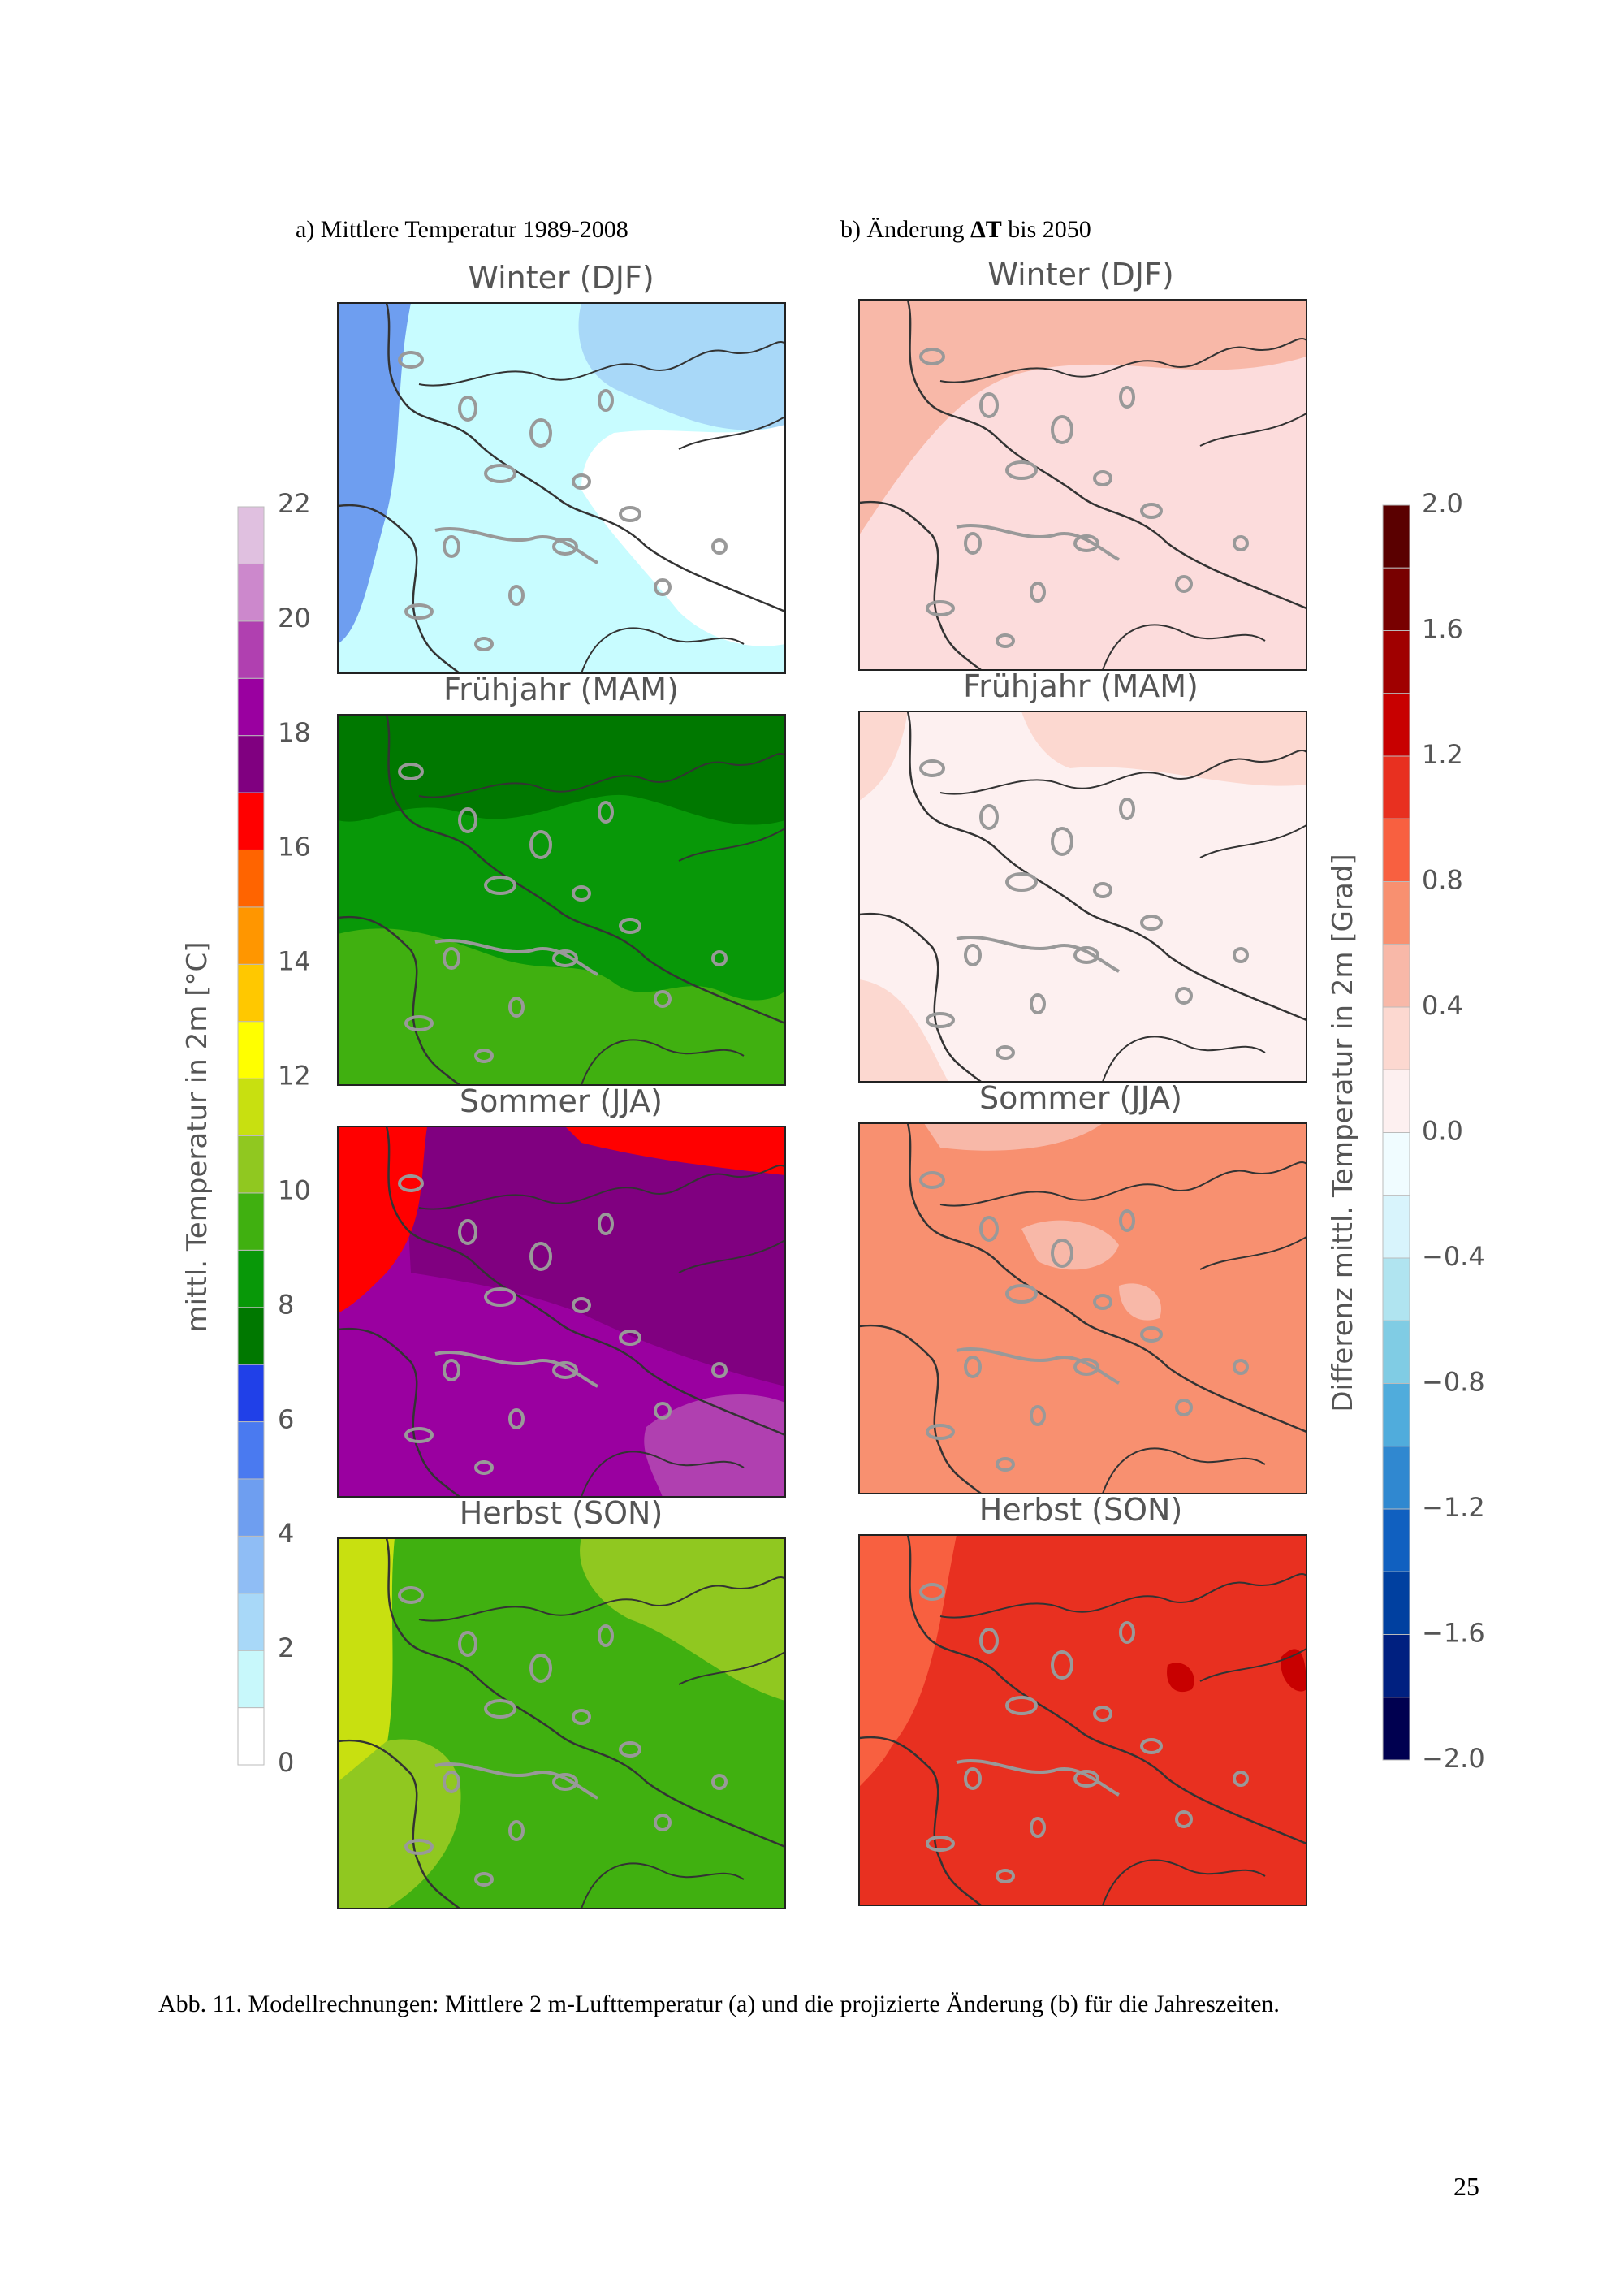 The height and width of the screenshot is (2296, 1624). What do you see at coordinates (1443, 1005) in the screenshot?
I see `colorbar-tick-label: 0.4` at bounding box center [1443, 1005].